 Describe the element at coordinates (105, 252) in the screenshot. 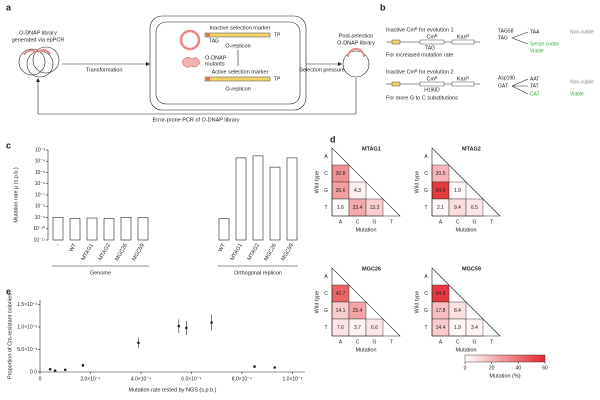

I see `x-tick-label: MTAG2` at that location.